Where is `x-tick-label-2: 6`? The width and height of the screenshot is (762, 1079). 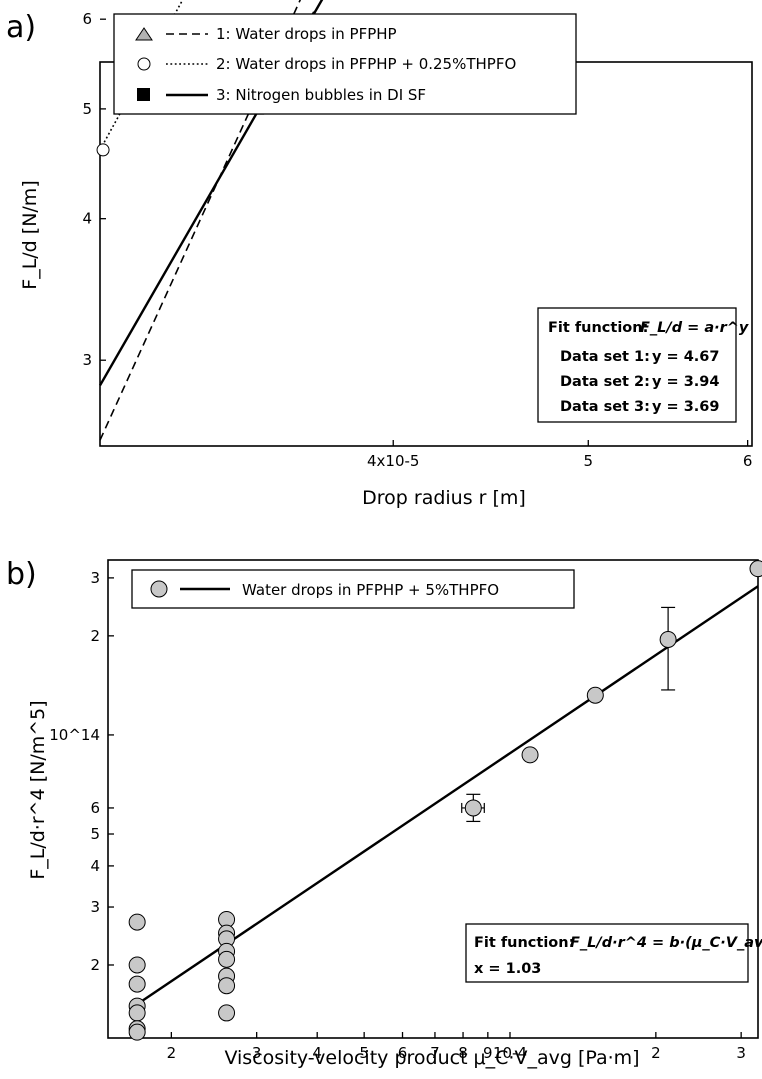
x-tick-label-2: 6 is located at coordinates (748, 461).